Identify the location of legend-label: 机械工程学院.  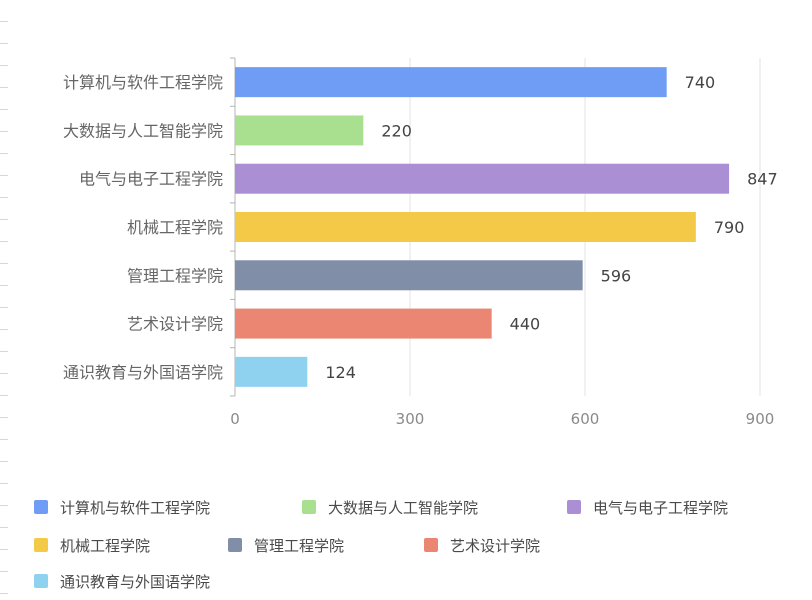
(105, 545).